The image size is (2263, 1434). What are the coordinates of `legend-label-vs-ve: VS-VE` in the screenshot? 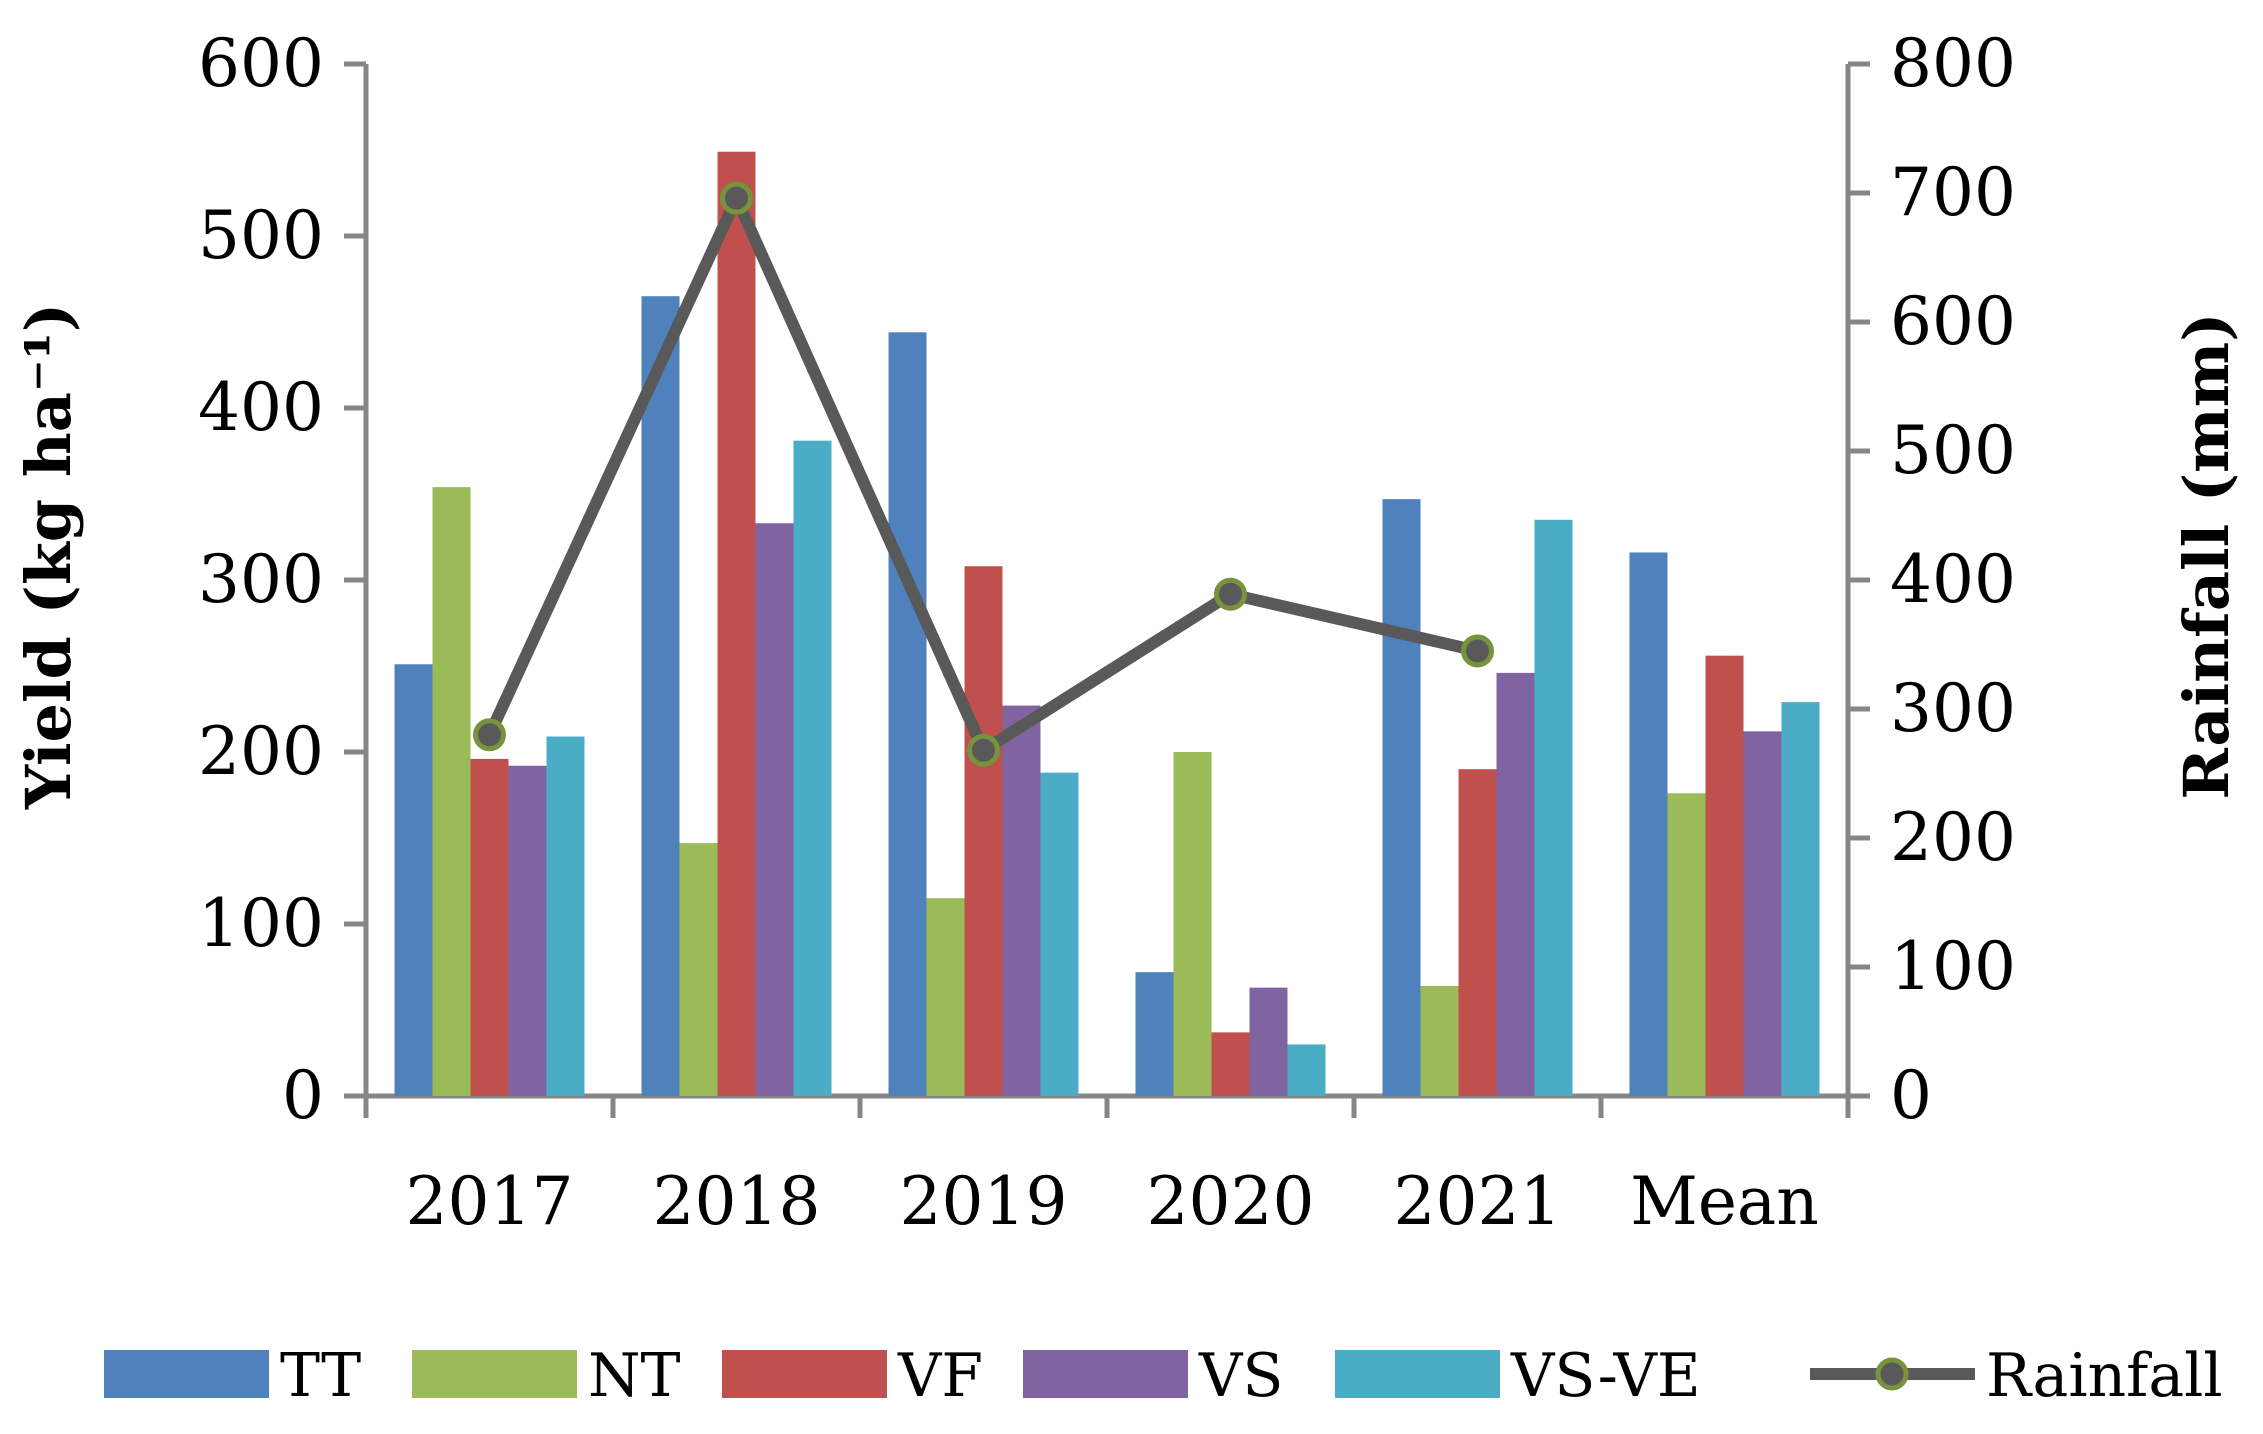 It's located at (1605, 1376).